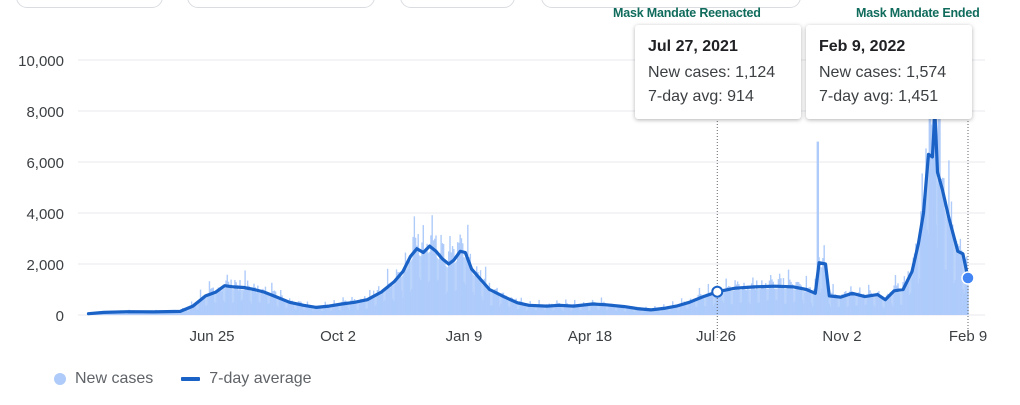 Image resolution: width=1020 pixels, height=405 pixels. I want to click on x-tick-label: Apr 18, so click(590, 336).